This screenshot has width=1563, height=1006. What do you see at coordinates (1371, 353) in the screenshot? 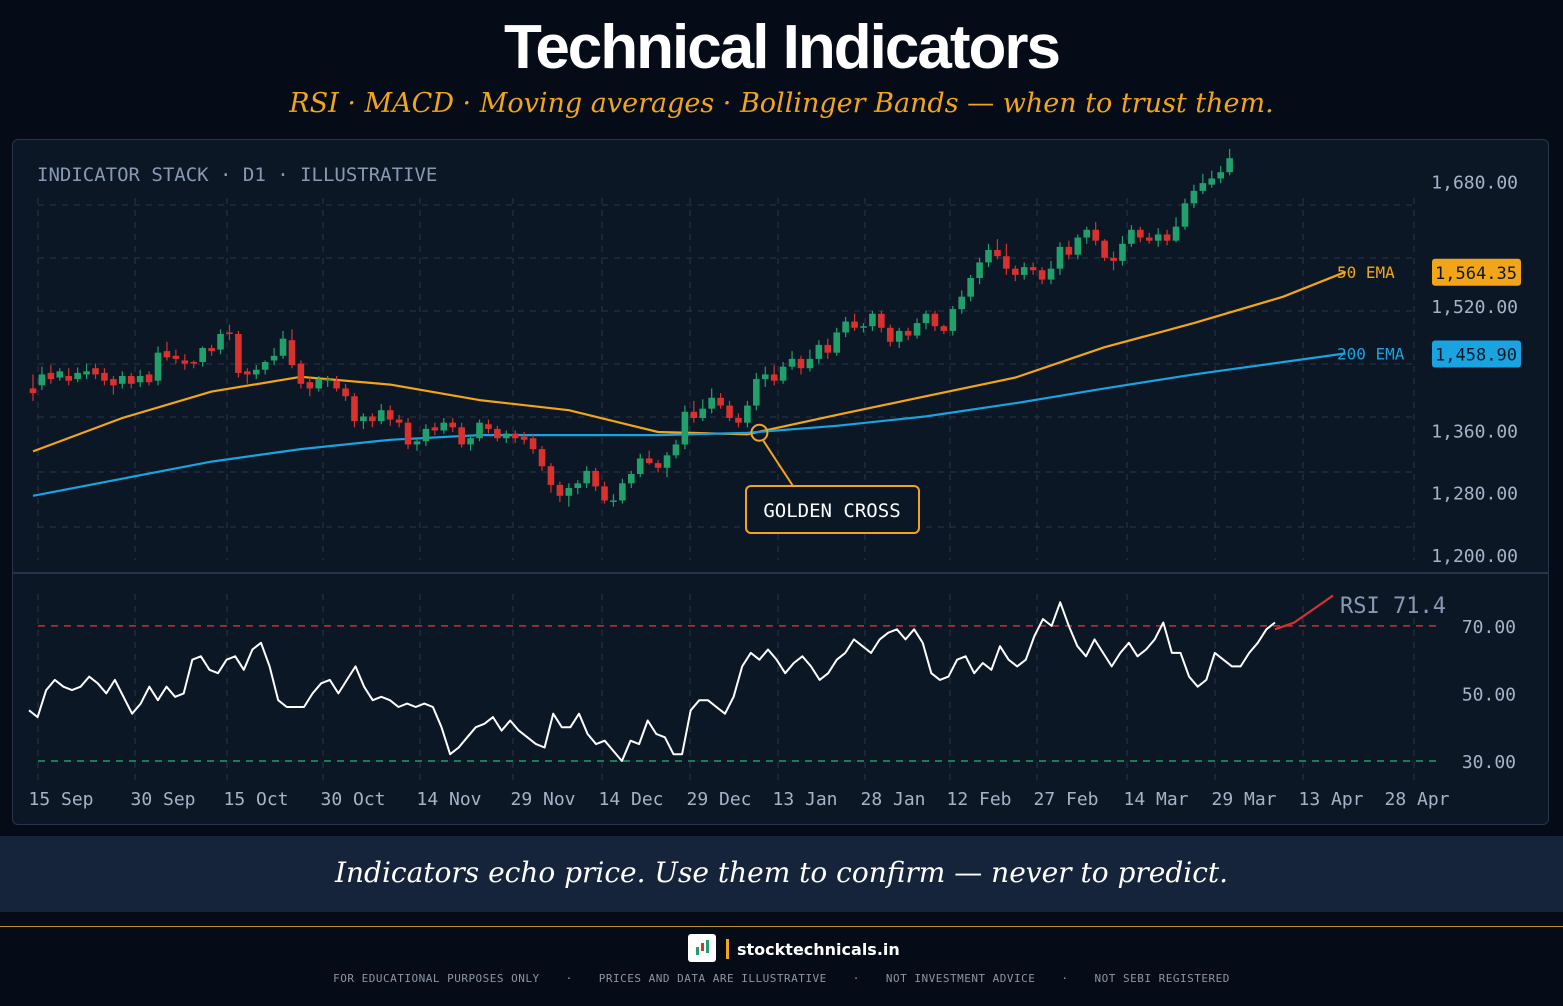
I see `ema-200-label: 200 EMA` at bounding box center [1371, 353].